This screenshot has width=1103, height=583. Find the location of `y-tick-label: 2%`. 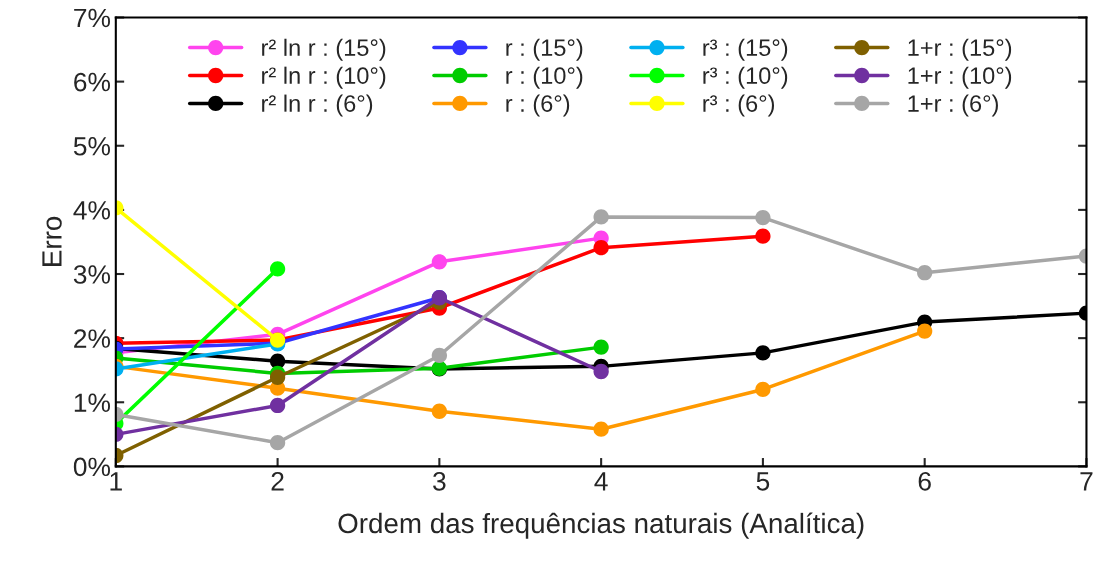

y-tick-label: 2% is located at coordinates (92, 338).